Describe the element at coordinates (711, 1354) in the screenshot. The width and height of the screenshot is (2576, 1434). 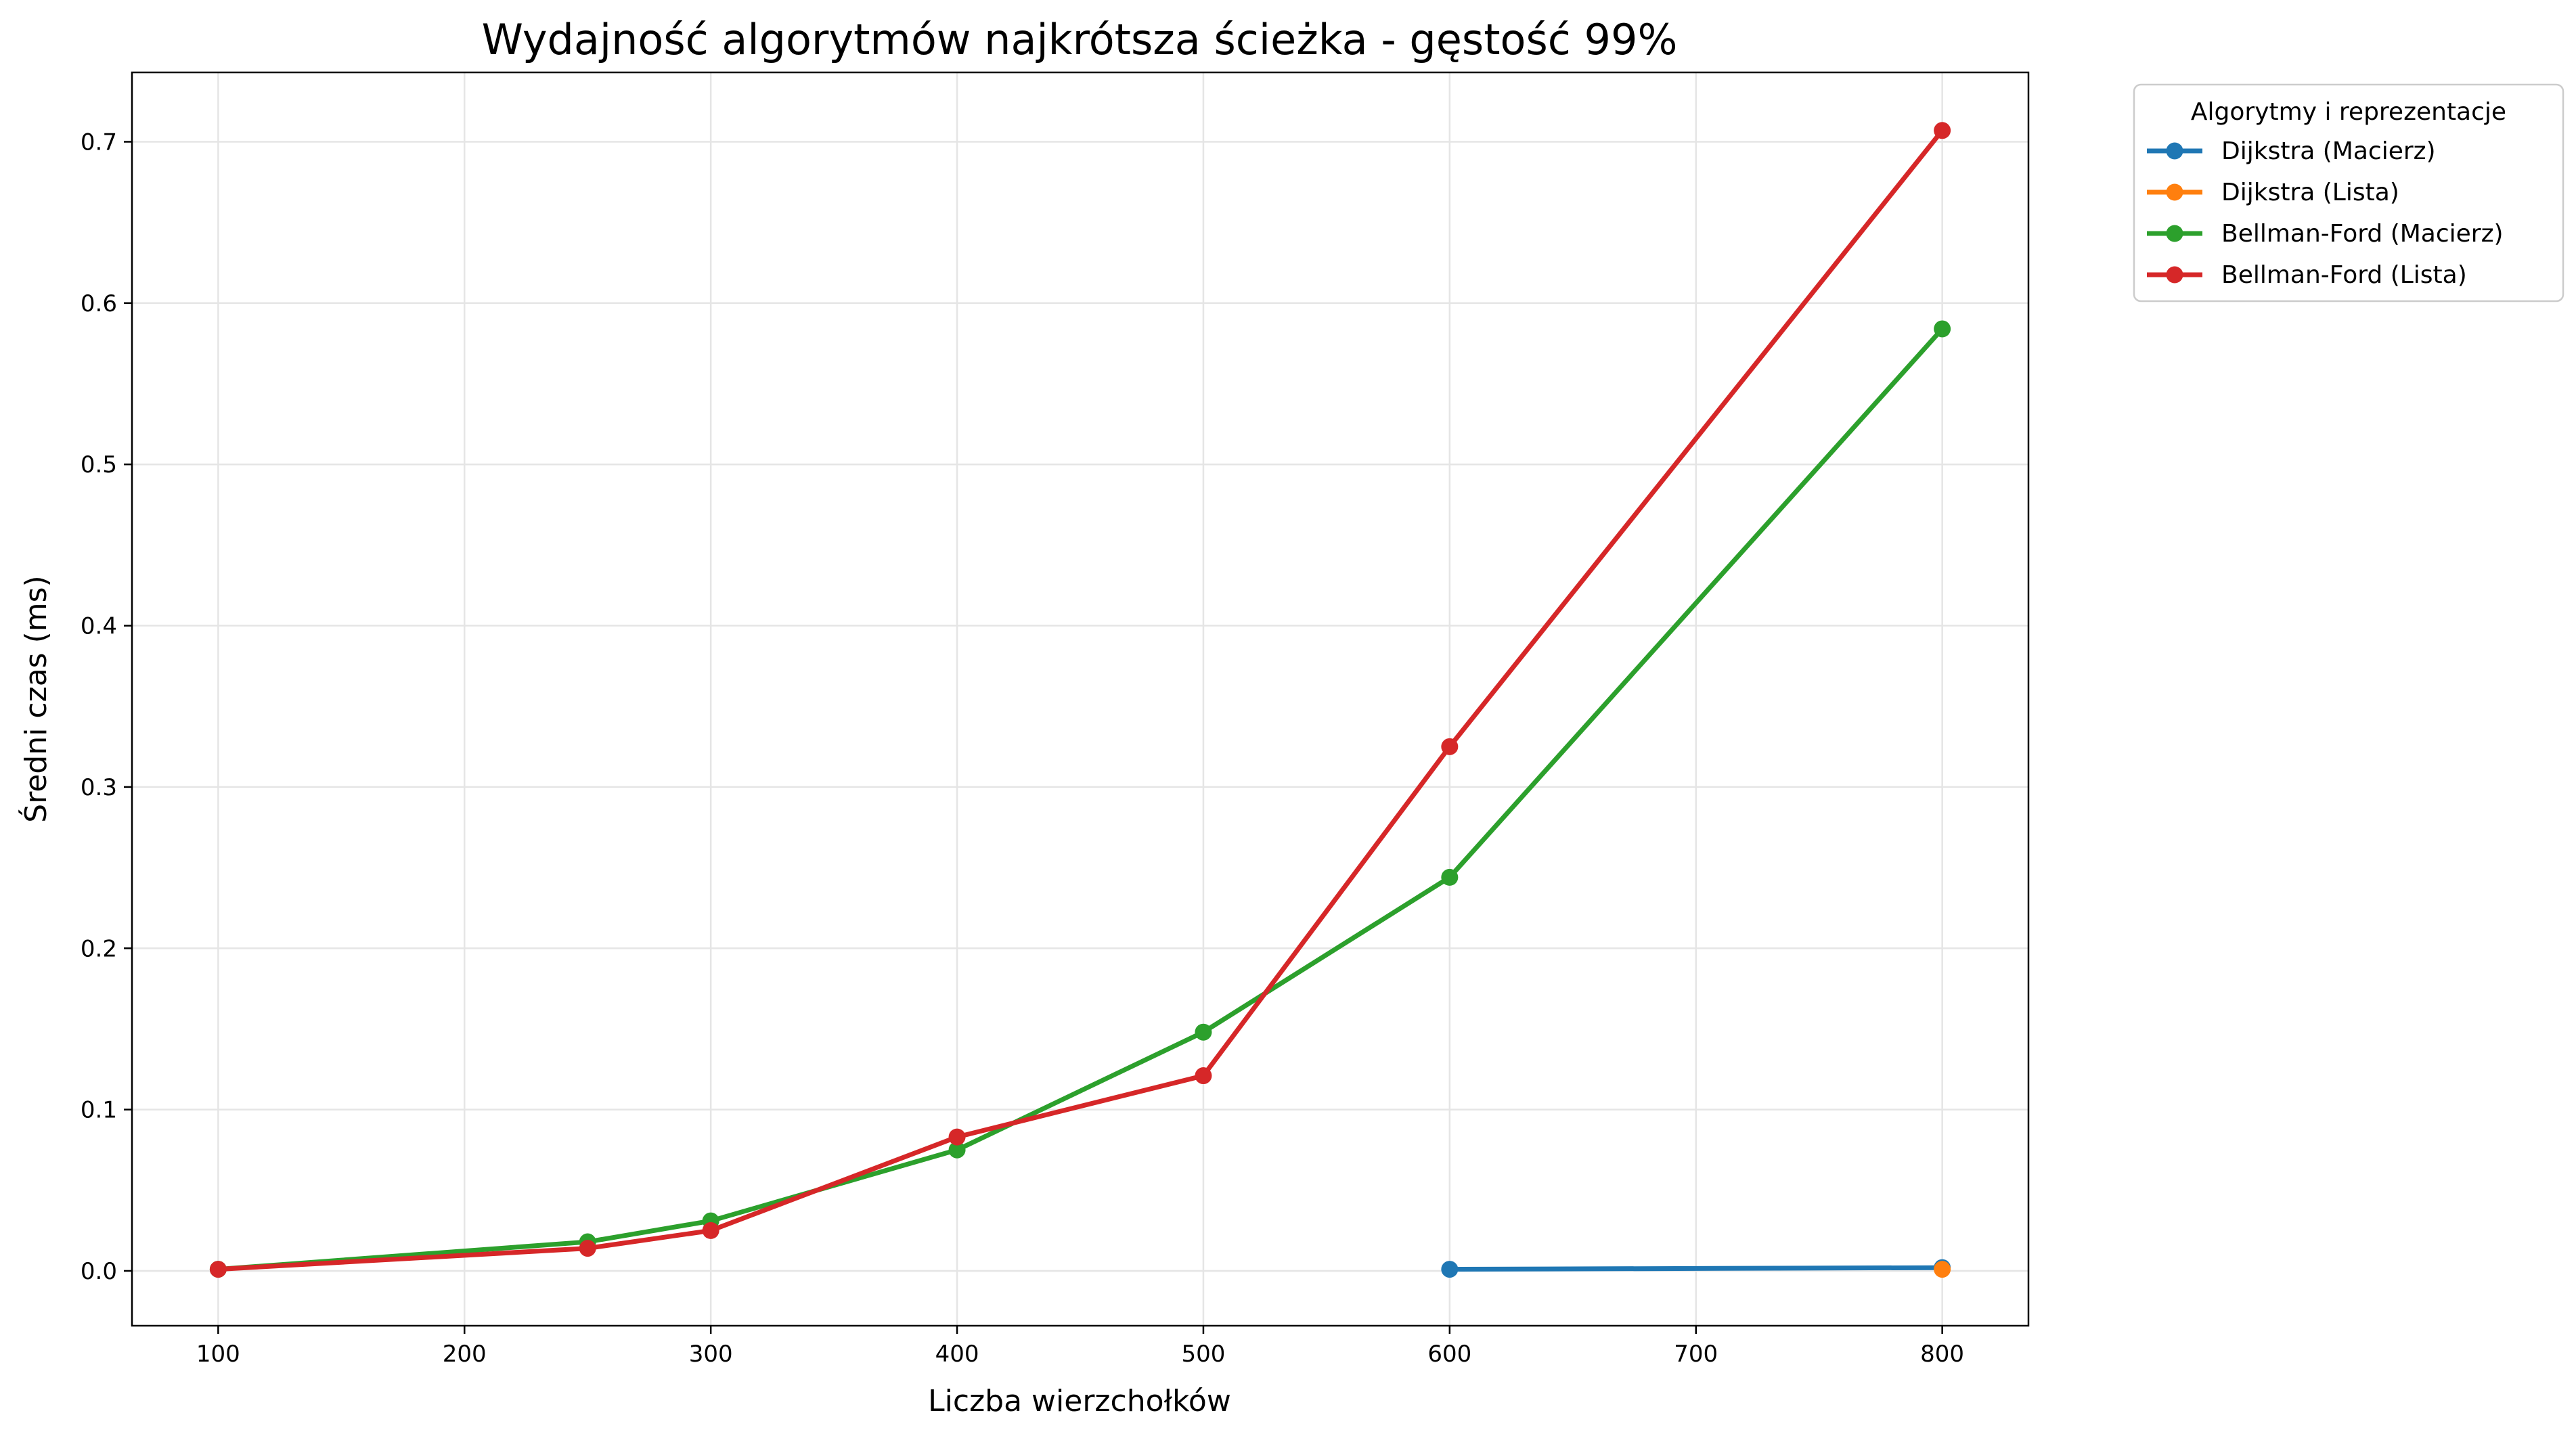
I see `x-tick-label: 300` at that location.